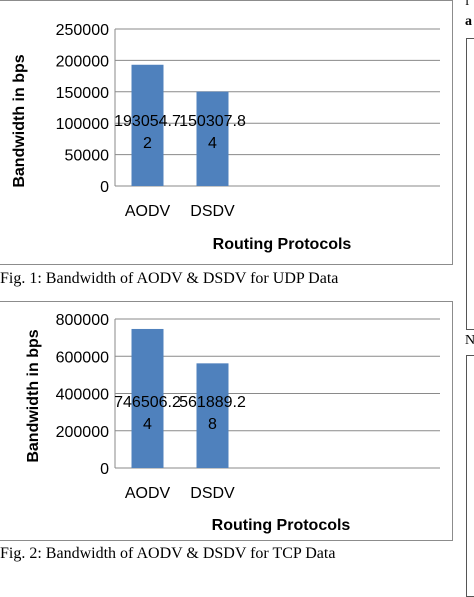 Image resolution: width=474 pixels, height=597 pixels. What do you see at coordinates (82, 30) in the screenshot?
I see `y-tick-label: 250000` at bounding box center [82, 30].